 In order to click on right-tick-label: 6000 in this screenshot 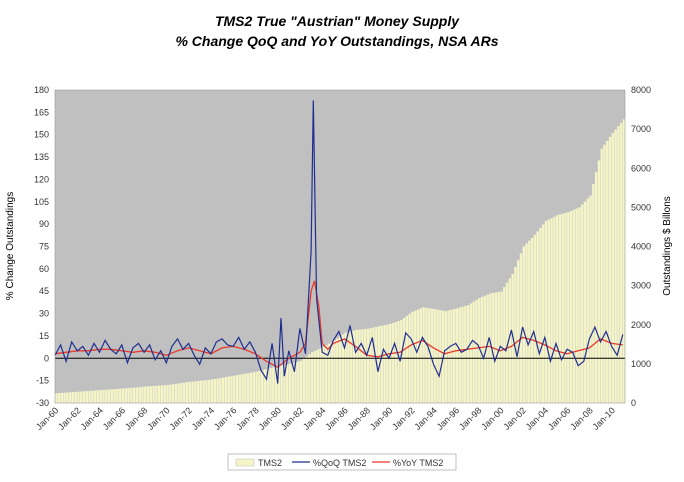, I will do `click(641, 168)`.